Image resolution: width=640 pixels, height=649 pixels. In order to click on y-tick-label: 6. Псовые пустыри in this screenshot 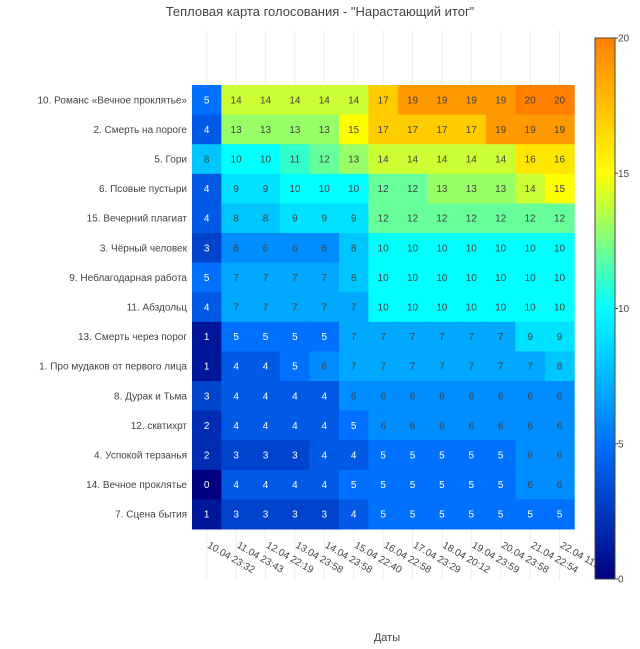, I will do `click(143, 189)`.